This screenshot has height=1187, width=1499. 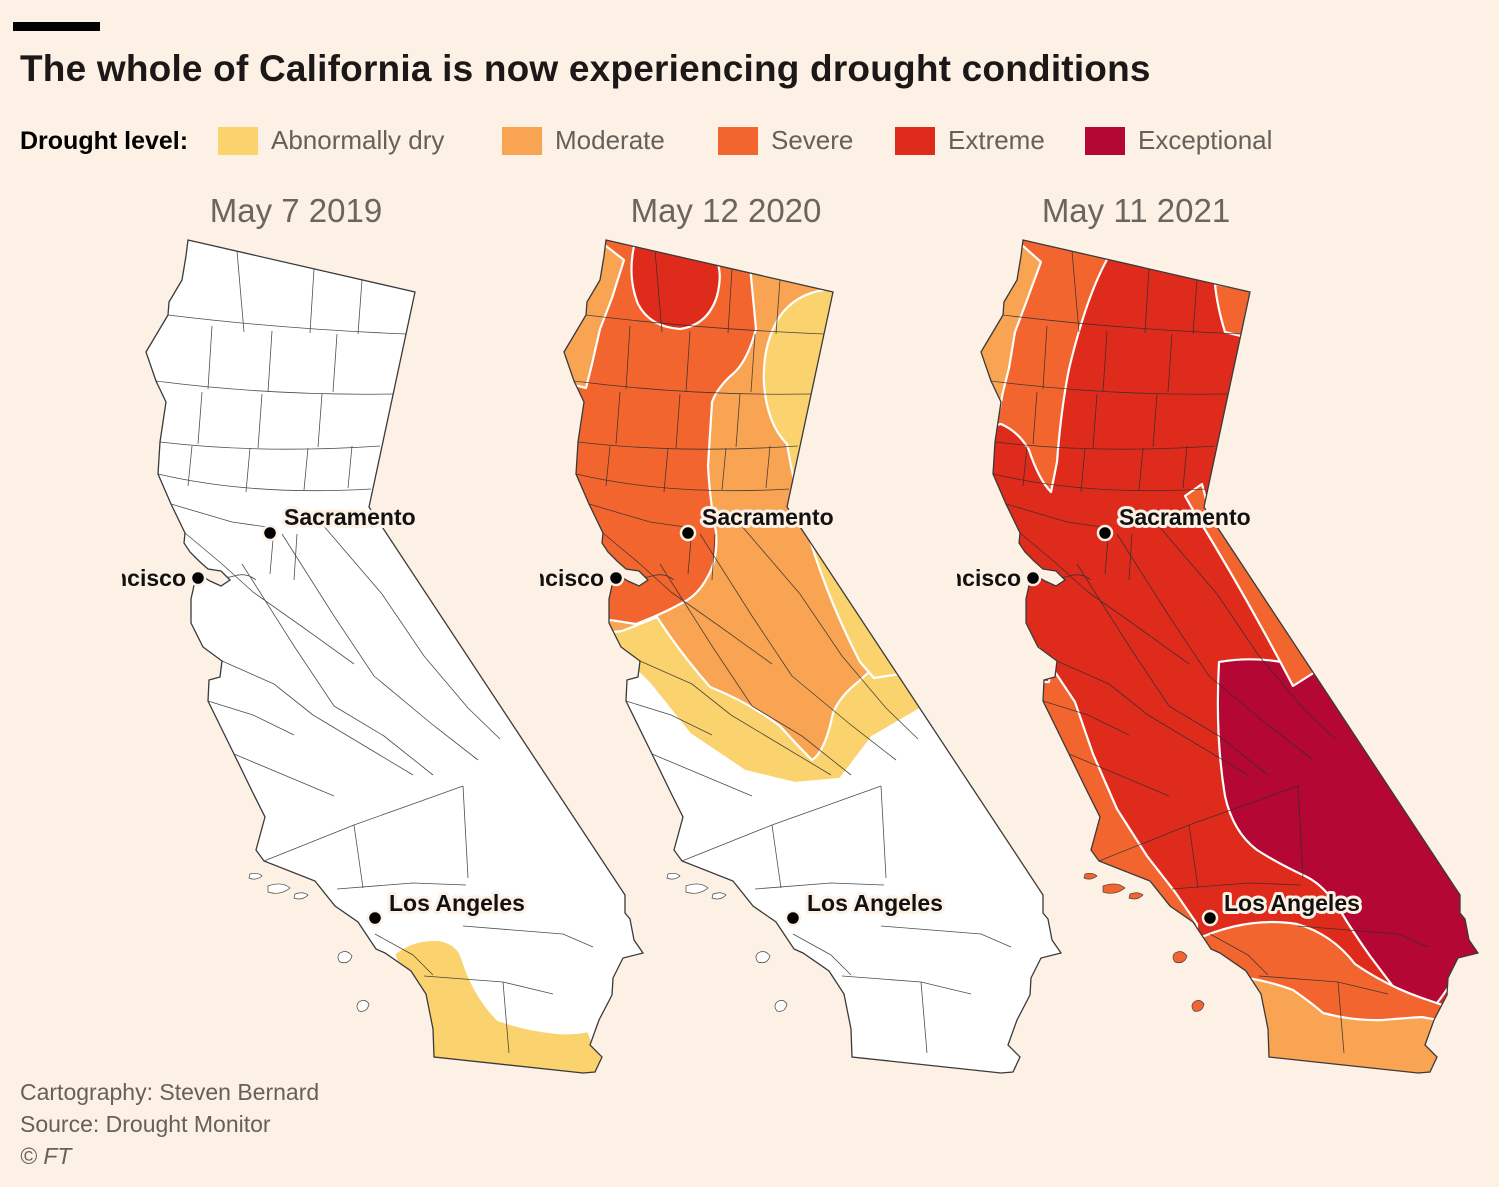 I want to click on legend-swatch-exceptional, so click(x=1105, y=140).